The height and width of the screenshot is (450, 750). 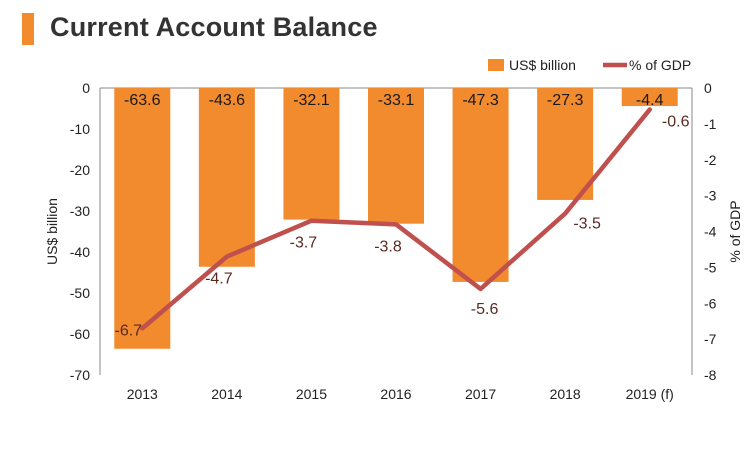 What do you see at coordinates (710, 339) in the screenshot?
I see `right-tick-label: -7` at bounding box center [710, 339].